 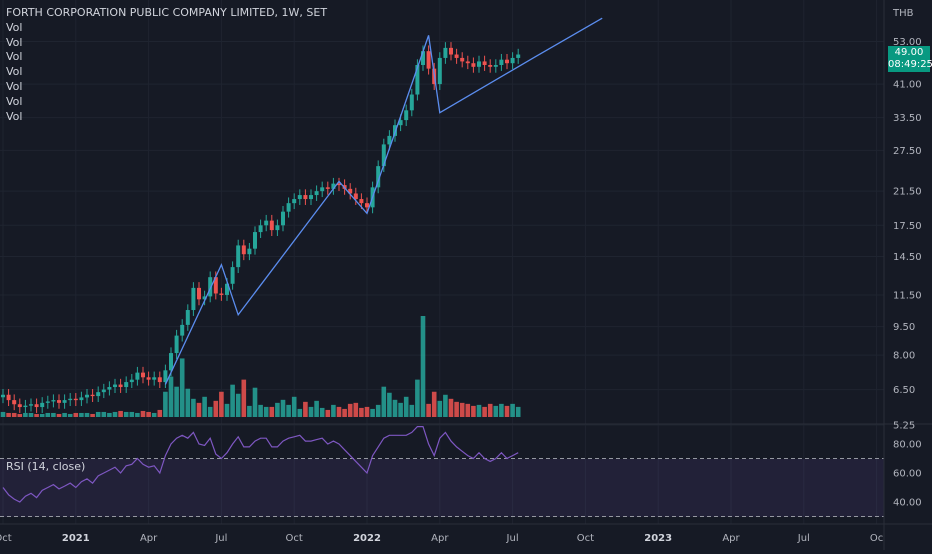 I want to click on price-tick-label: 9.50, so click(x=904, y=327).